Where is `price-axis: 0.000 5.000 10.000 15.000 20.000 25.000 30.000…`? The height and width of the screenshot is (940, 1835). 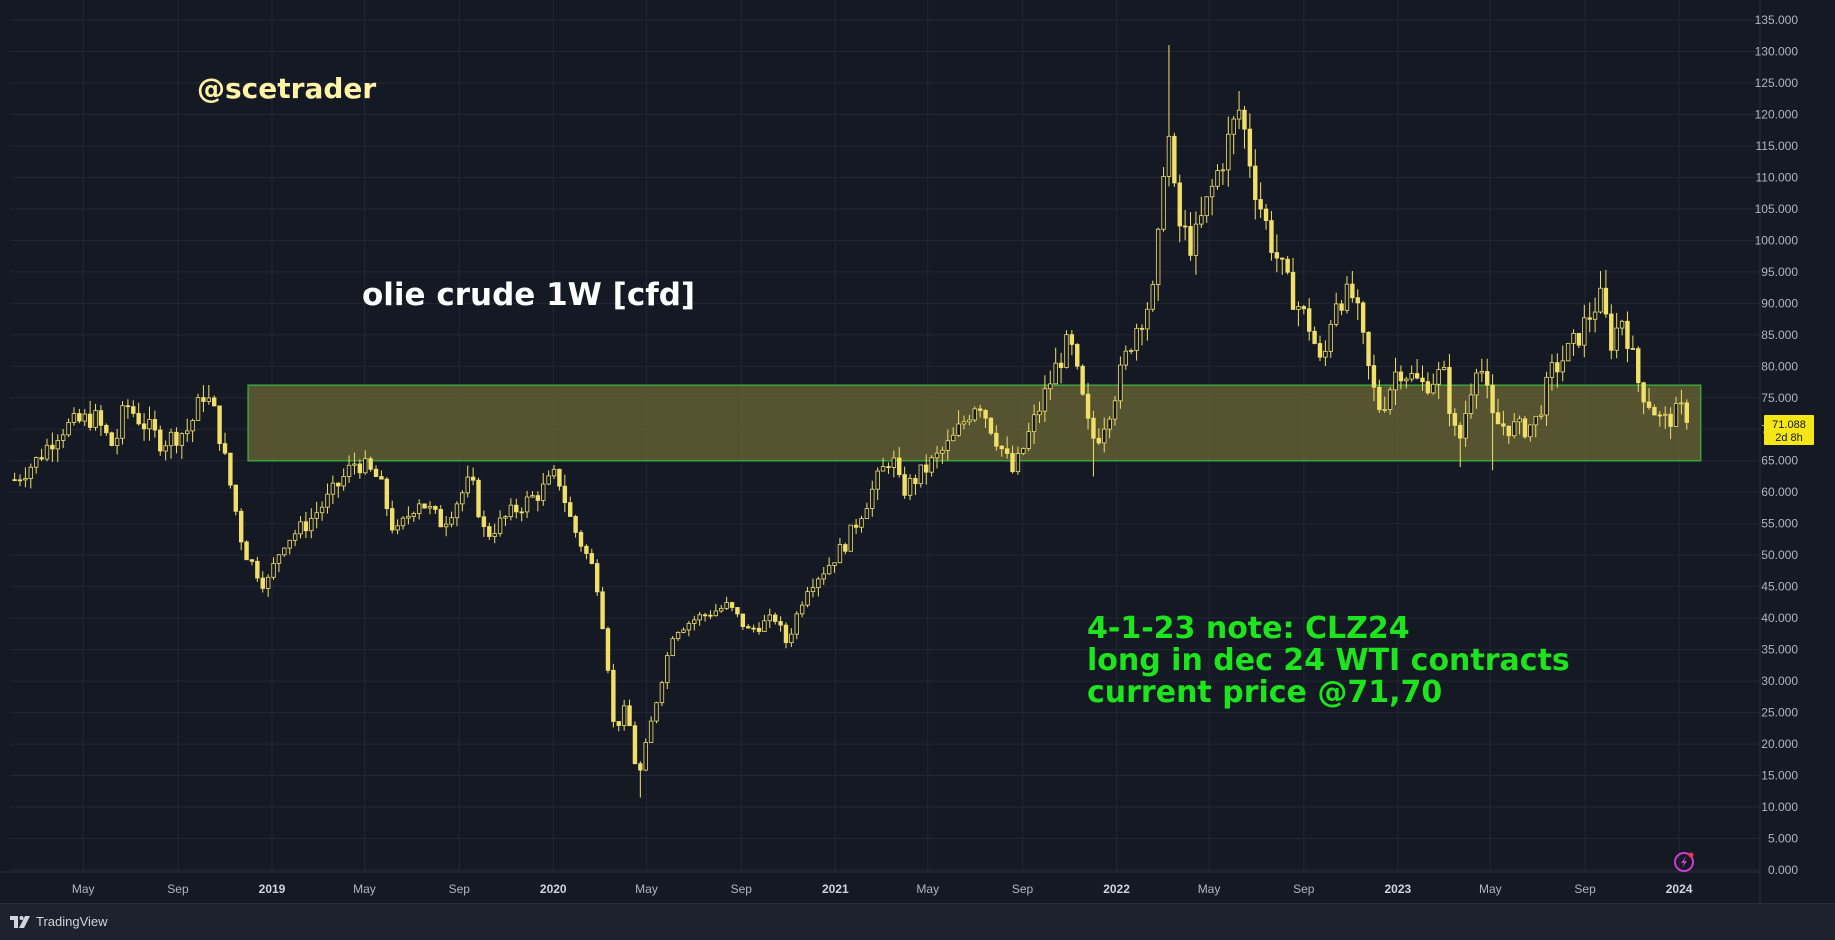 price-axis: 0.000 5.000 10.000 15.000 20.000 25.000 30.000… is located at coordinates (1777, 445).